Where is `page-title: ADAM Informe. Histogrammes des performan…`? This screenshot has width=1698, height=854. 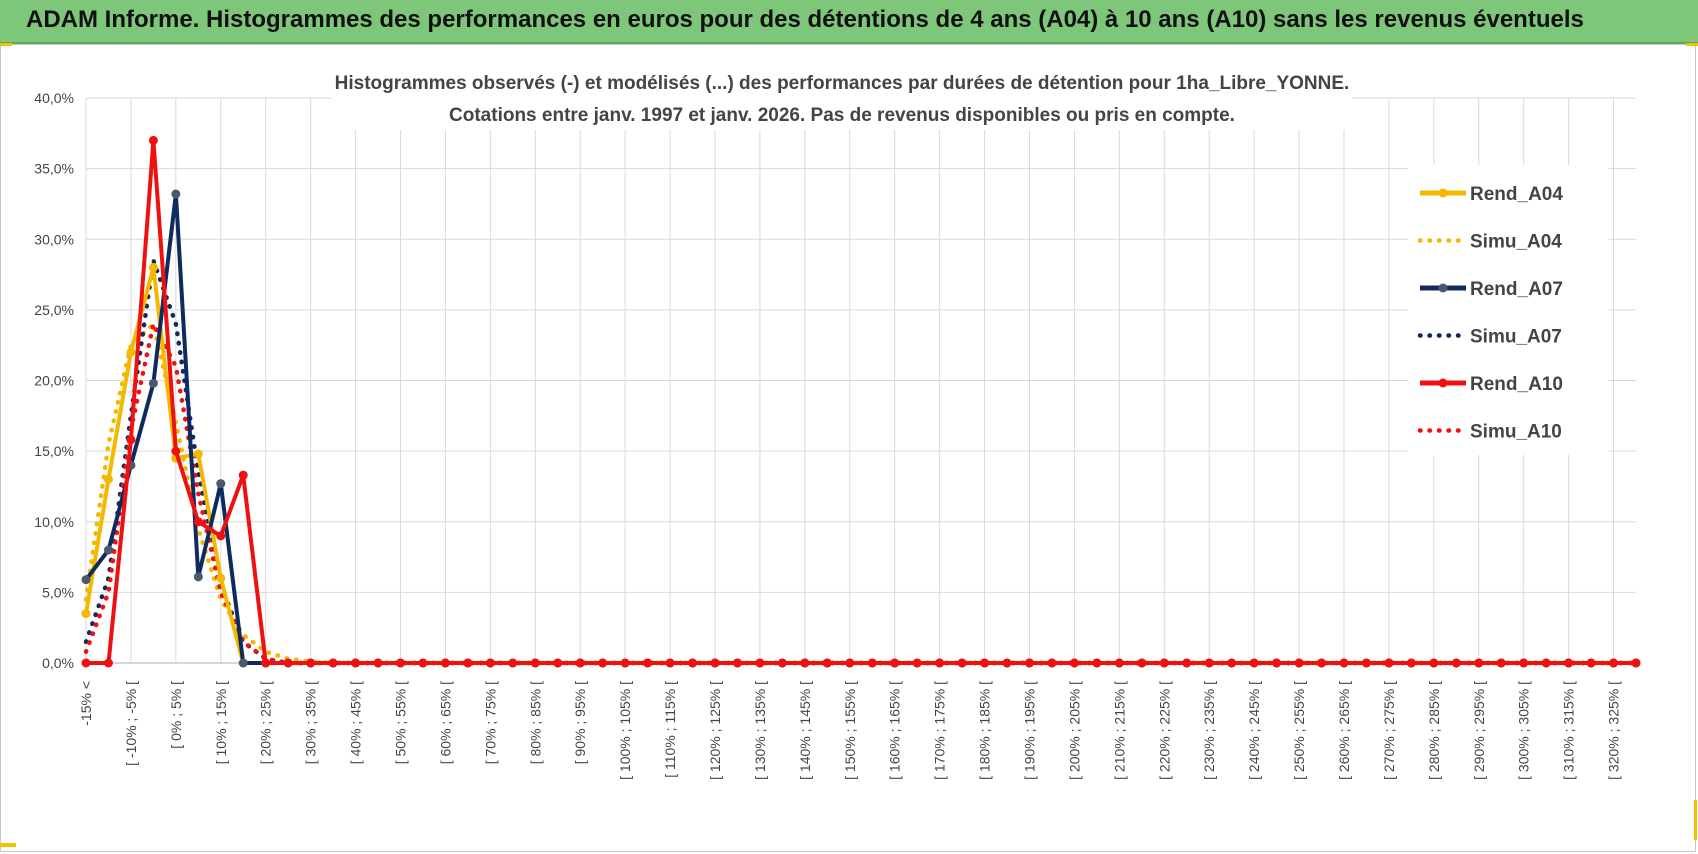
page-title: ADAM Informe. Histogrammes des performan… is located at coordinates (805, 19).